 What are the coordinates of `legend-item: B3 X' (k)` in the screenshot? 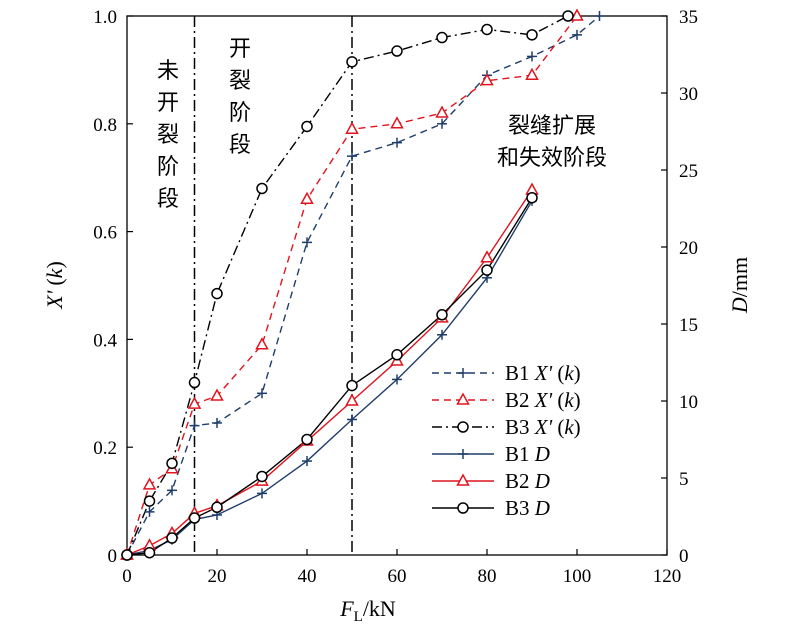 It's located at (506, 427).